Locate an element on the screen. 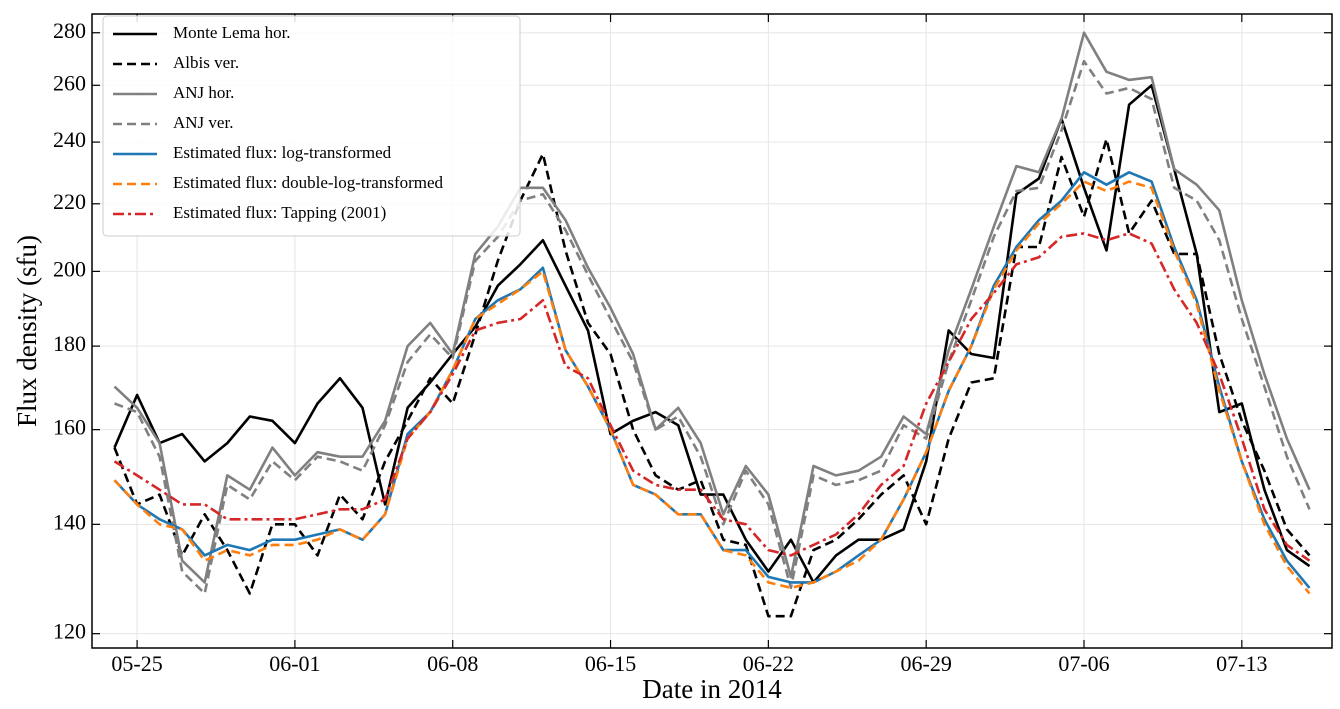  y-tick-label: 280 is located at coordinates (69, 30).